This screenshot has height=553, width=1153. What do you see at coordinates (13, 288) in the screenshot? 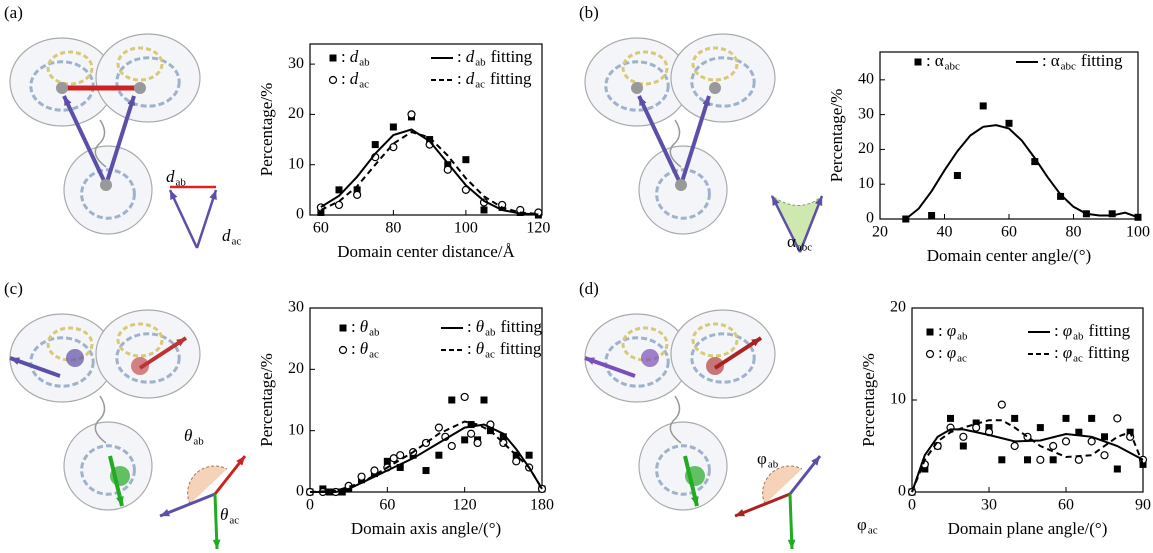
I see `panel-label: (c)` at bounding box center [13, 288].